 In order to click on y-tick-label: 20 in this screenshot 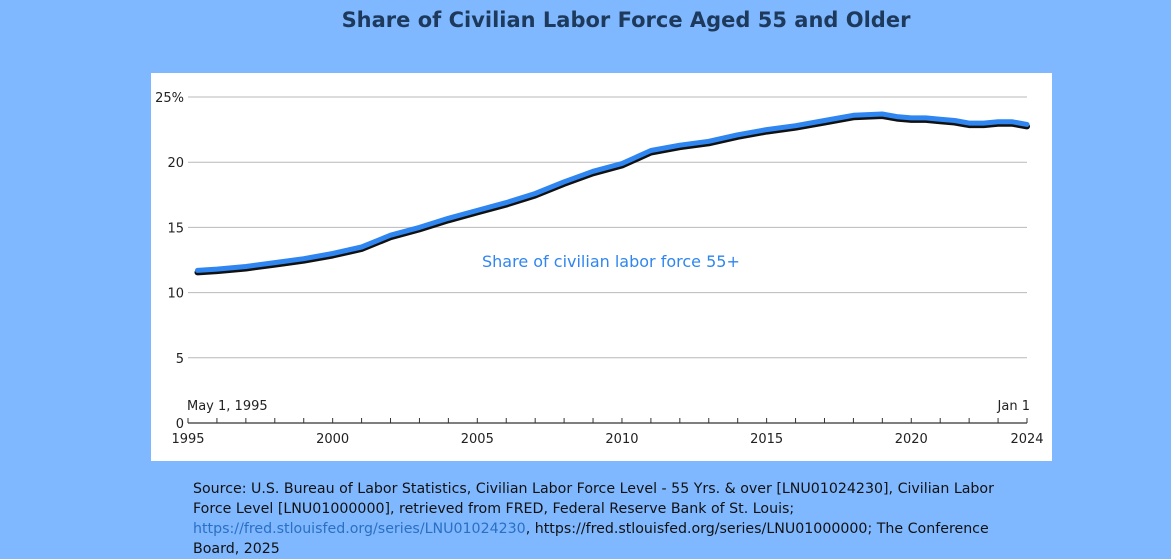, I will do `click(175, 163)`.